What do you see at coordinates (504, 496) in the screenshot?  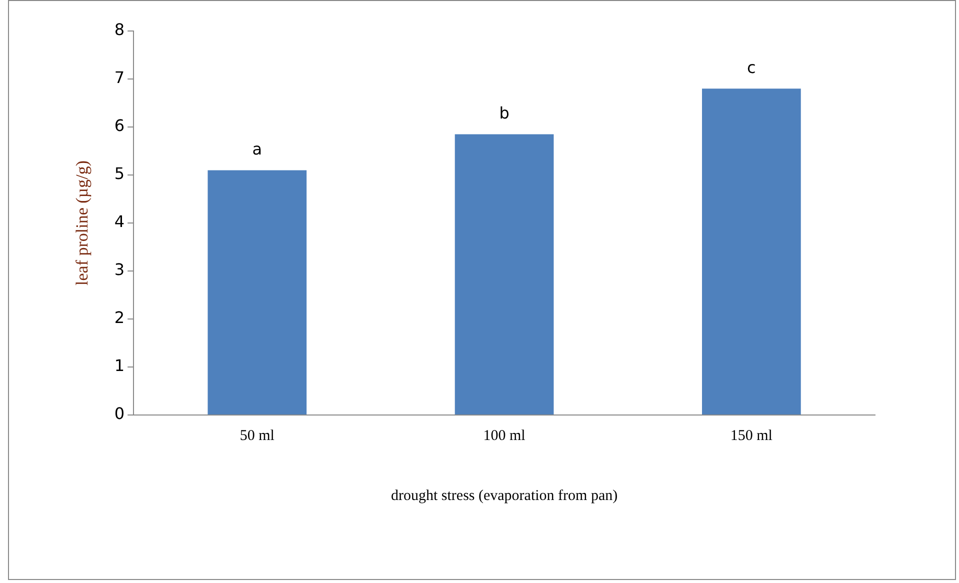 I see `x-axis-title: drought stress (evaporation from pan)` at bounding box center [504, 496].